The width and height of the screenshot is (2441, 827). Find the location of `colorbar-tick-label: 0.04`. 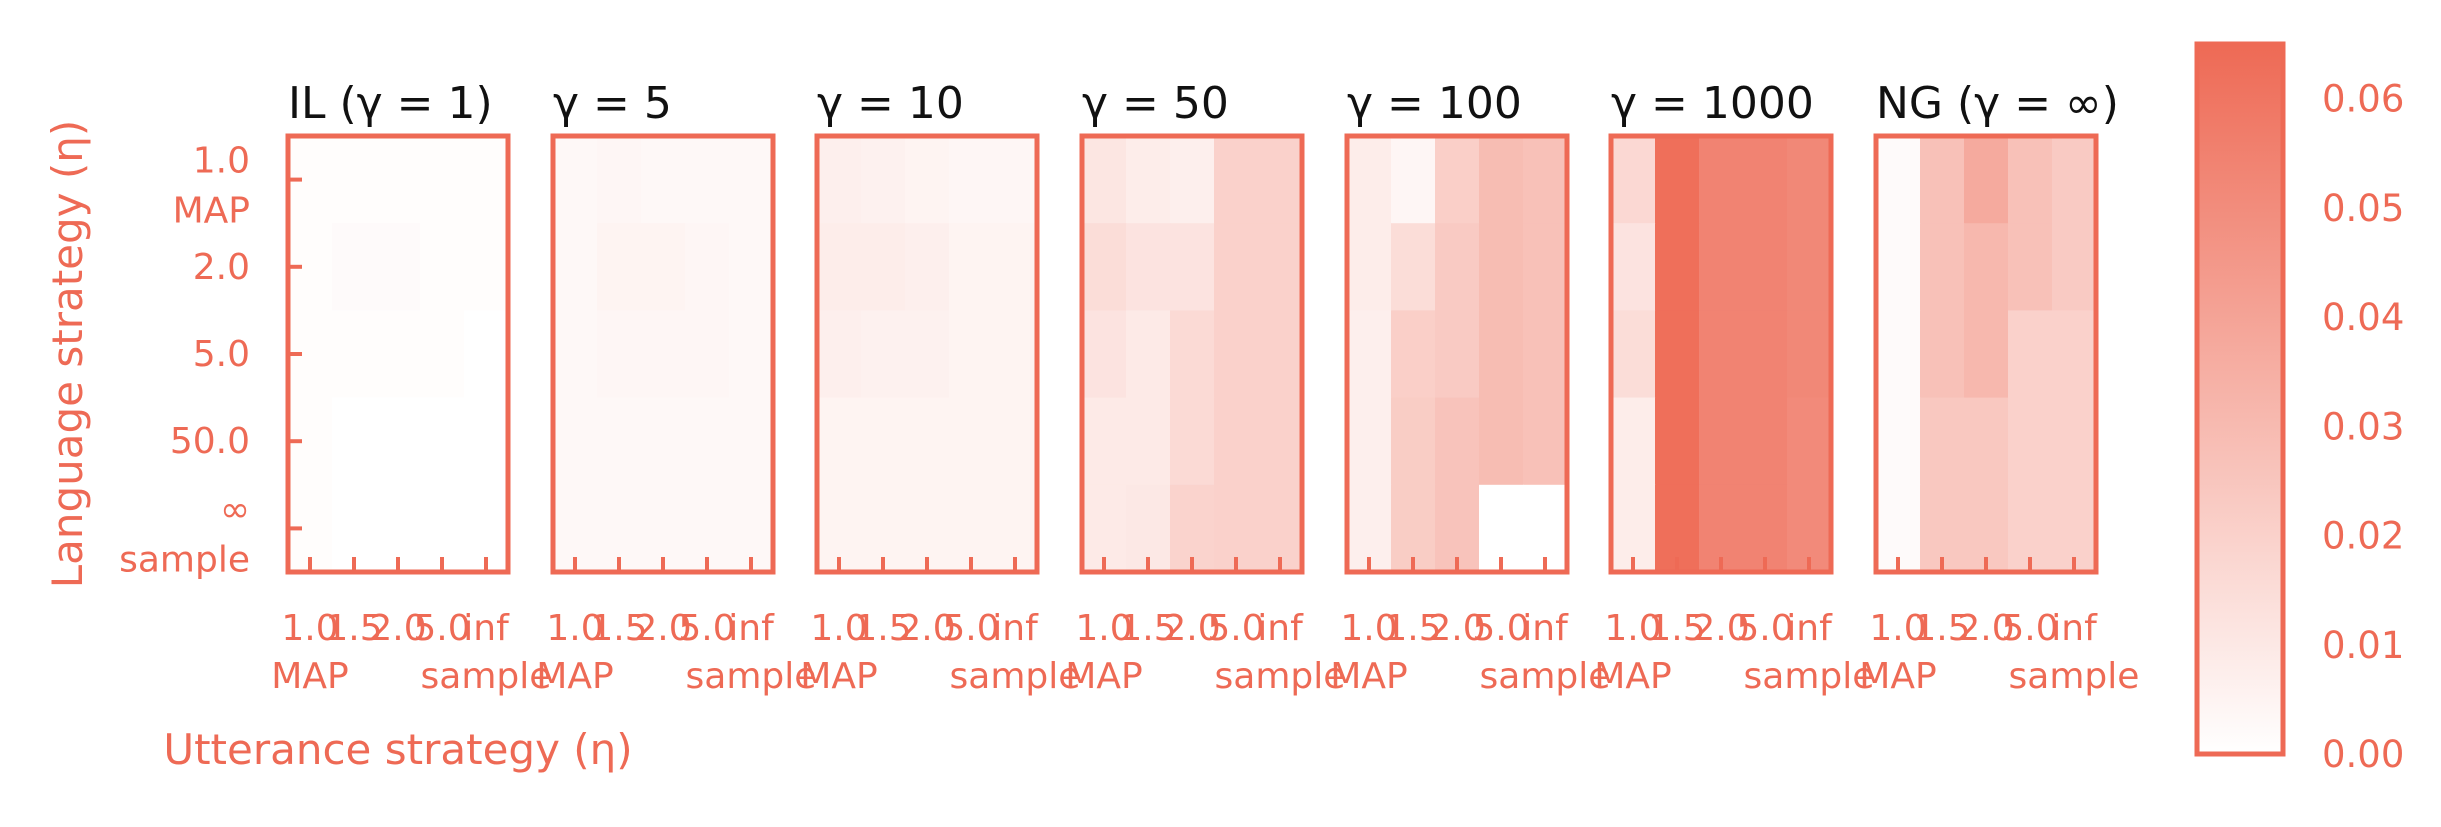

colorbar-tick-label: 0.04 is located at coordinates (2363, 317).